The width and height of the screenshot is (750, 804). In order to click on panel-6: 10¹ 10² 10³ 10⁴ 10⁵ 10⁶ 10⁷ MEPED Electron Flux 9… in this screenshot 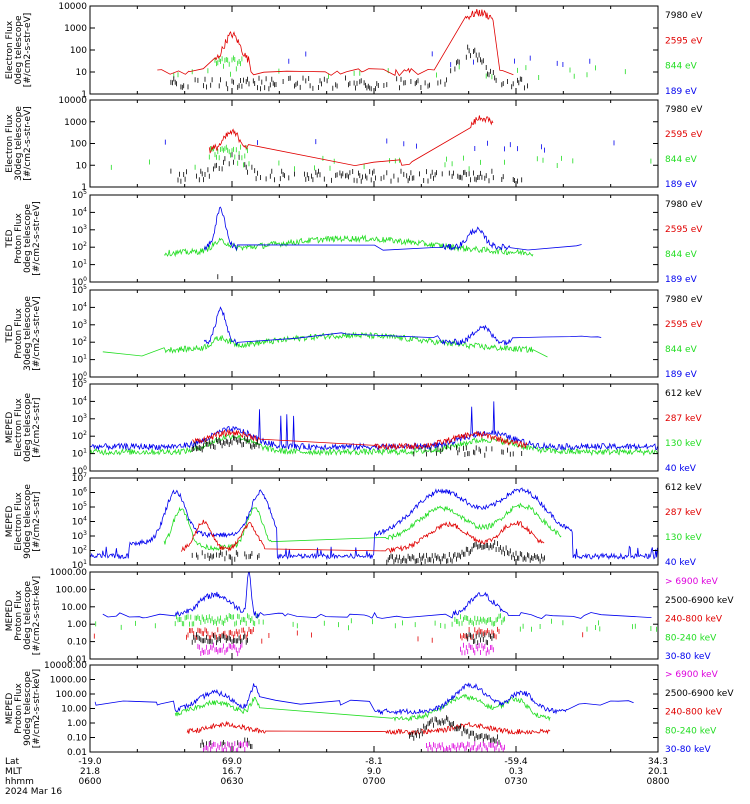, I will do `click(353, 521)`.